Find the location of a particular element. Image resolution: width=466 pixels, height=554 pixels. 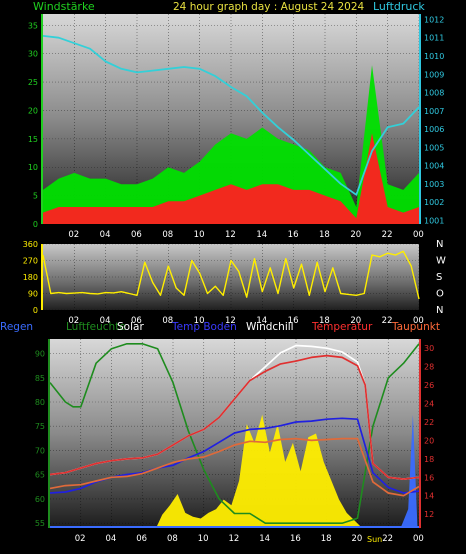

y-left-tick-label: 20 is located at coordinates (33, 110).